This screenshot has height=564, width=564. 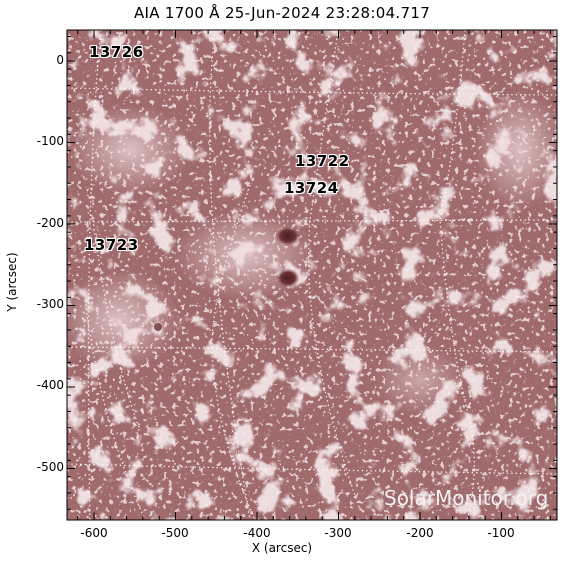 I want to click on x-tick-label: -600, so click(x=94, y=533).